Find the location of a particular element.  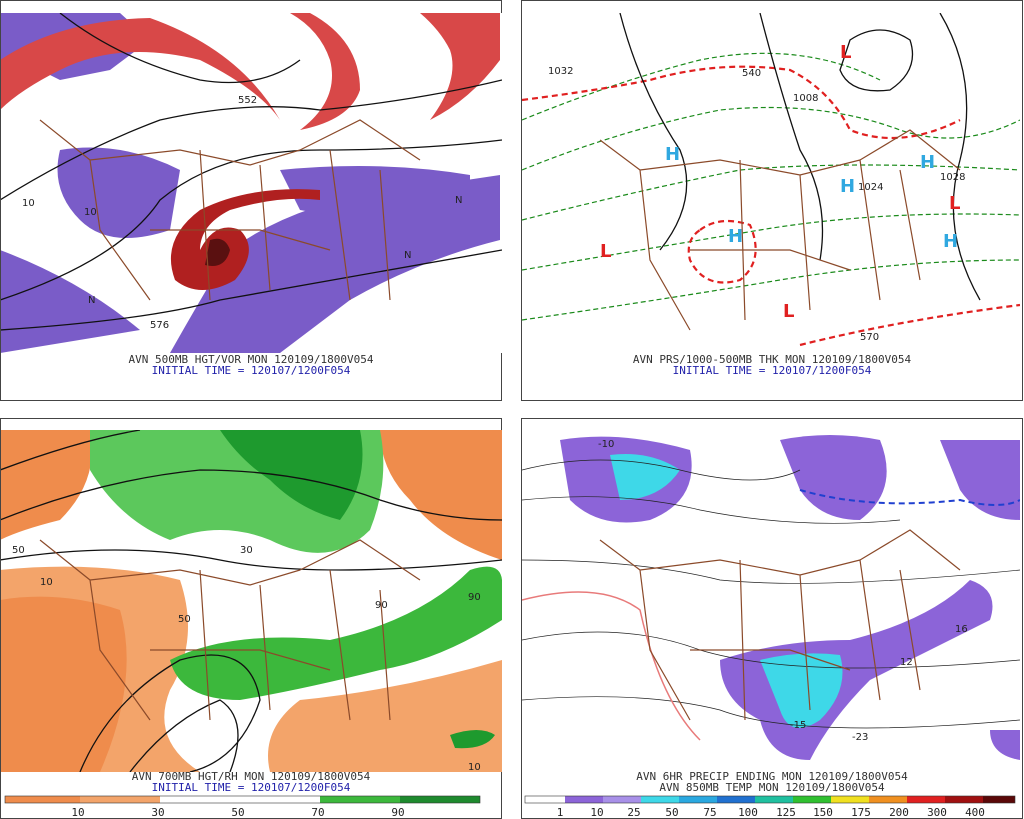

map-label: 570 is located at coordinates (869, 337).